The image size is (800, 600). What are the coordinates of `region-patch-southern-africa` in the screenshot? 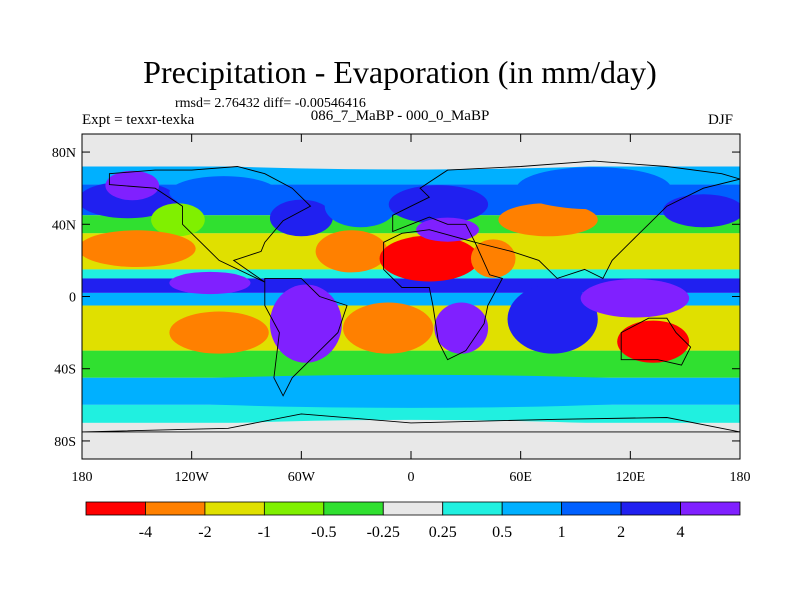 It's located at (461, 328).